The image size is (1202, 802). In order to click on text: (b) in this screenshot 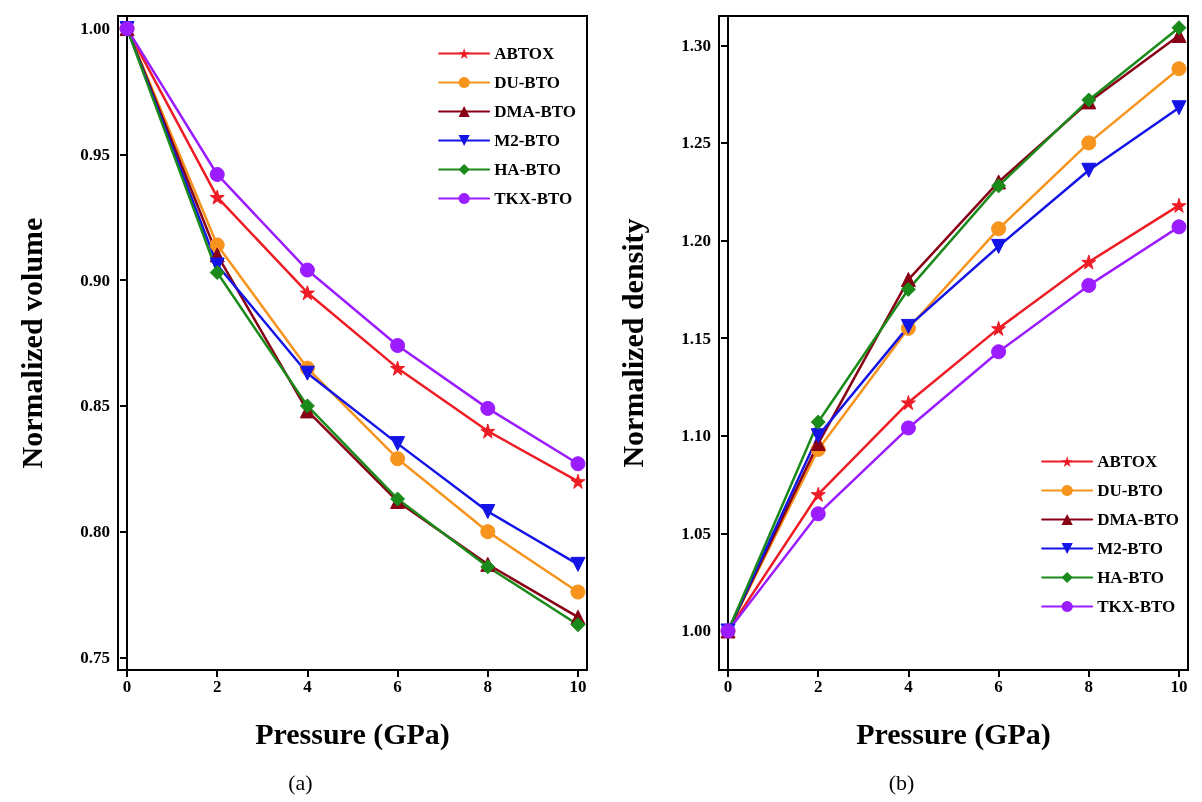, I will do `click(901, 783)`.